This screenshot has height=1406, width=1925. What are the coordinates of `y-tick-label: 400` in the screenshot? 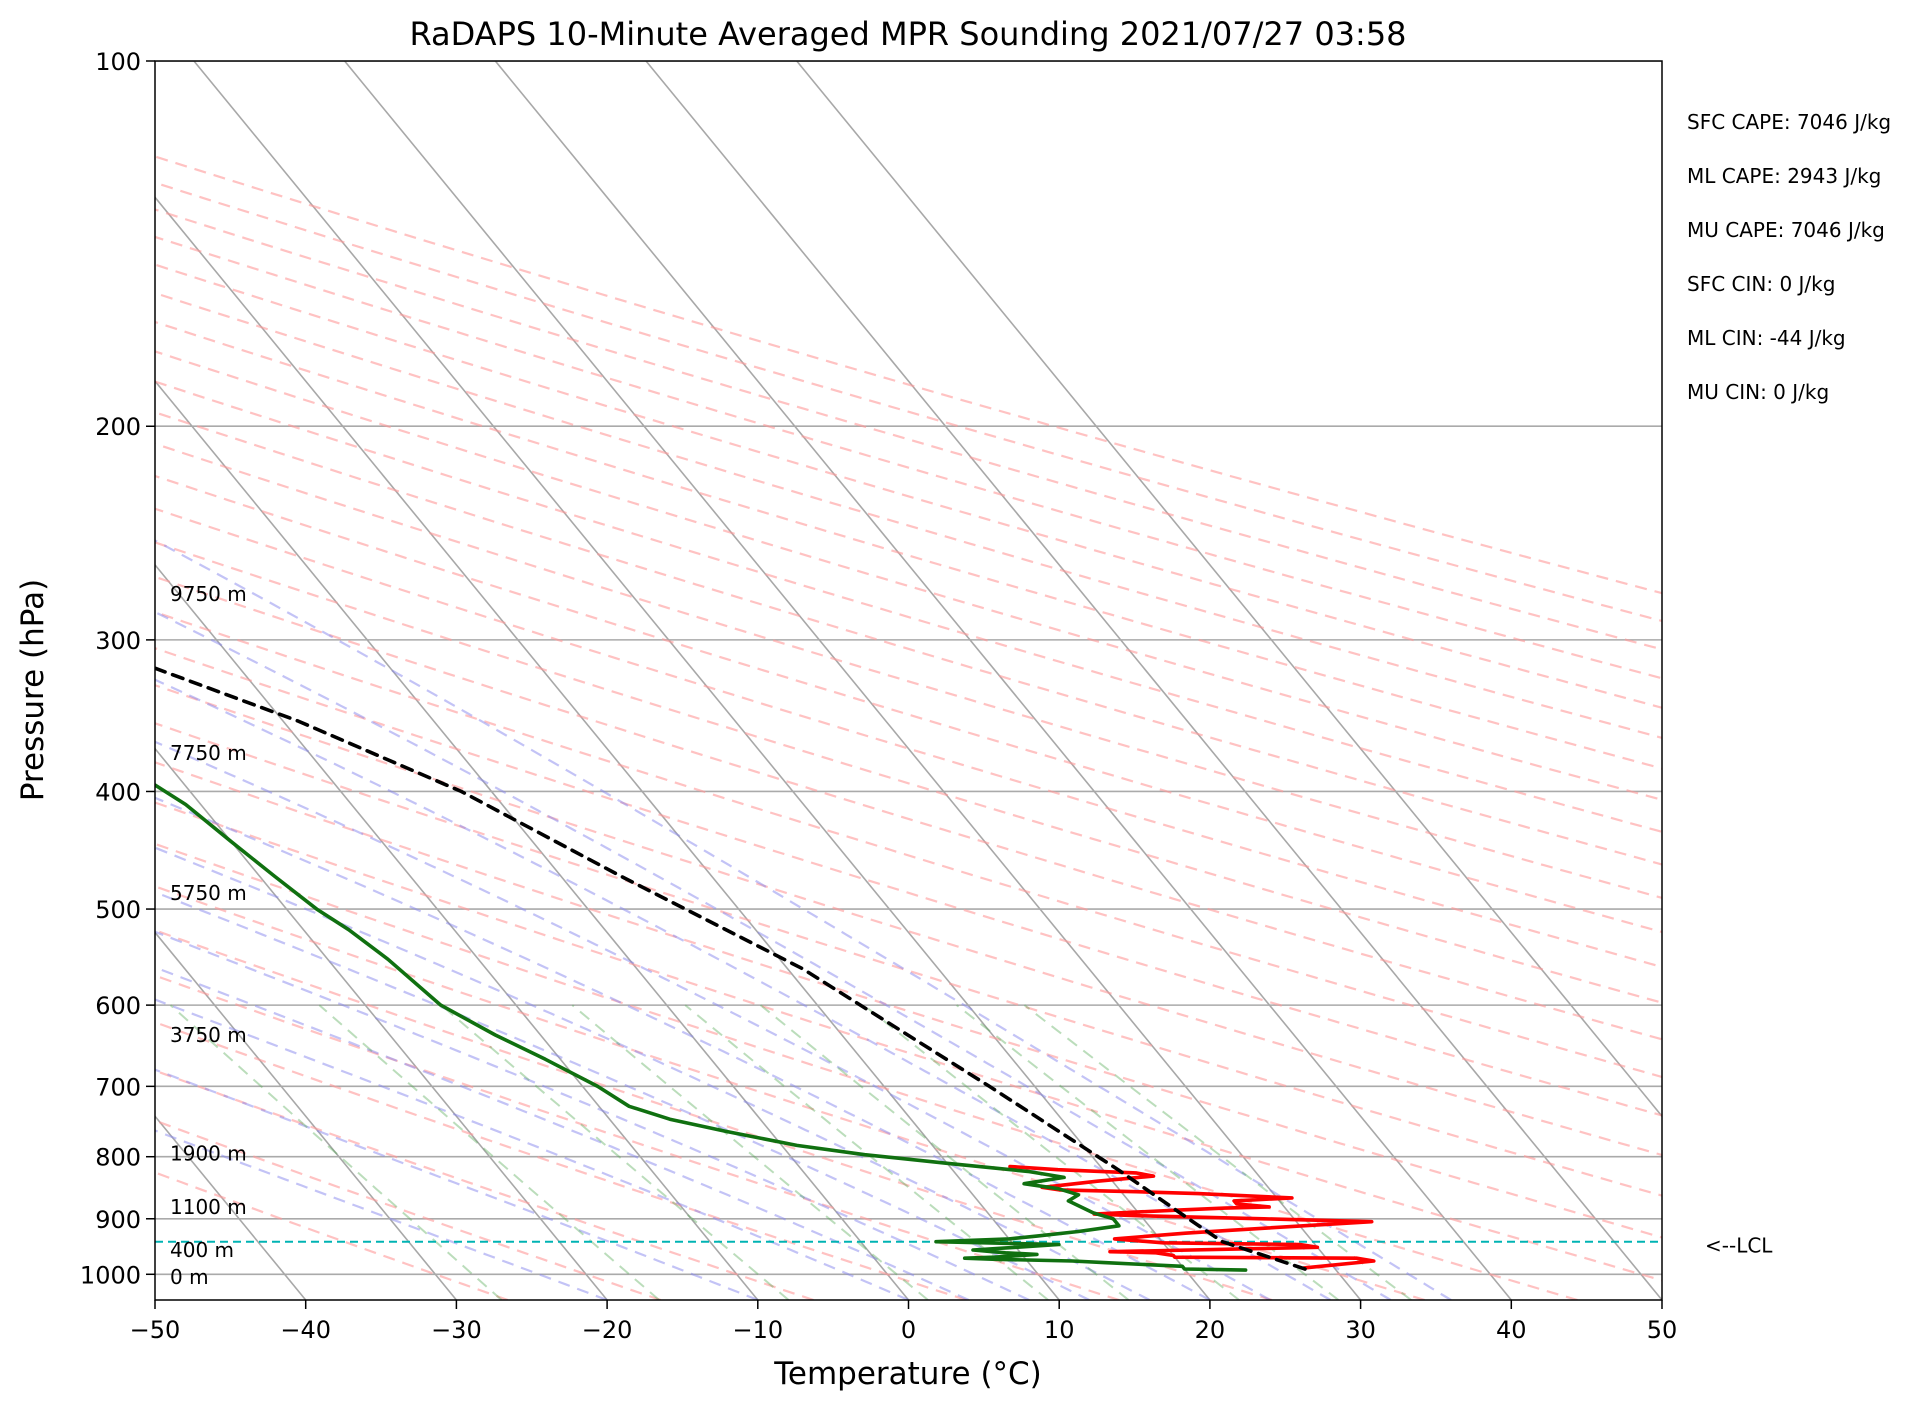 It's located at (118, 792).